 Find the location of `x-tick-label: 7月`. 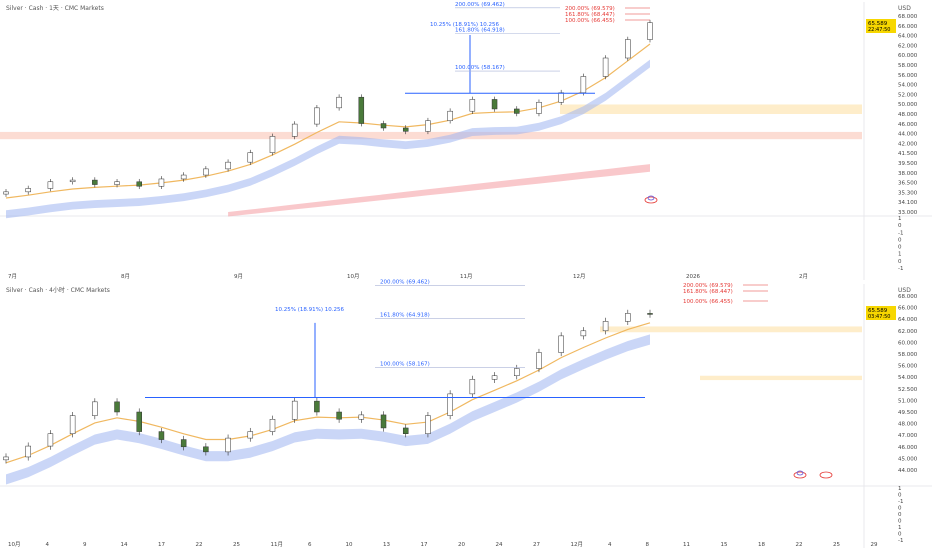

x-tick-label: 7月 is located at coordinates (12, 276).